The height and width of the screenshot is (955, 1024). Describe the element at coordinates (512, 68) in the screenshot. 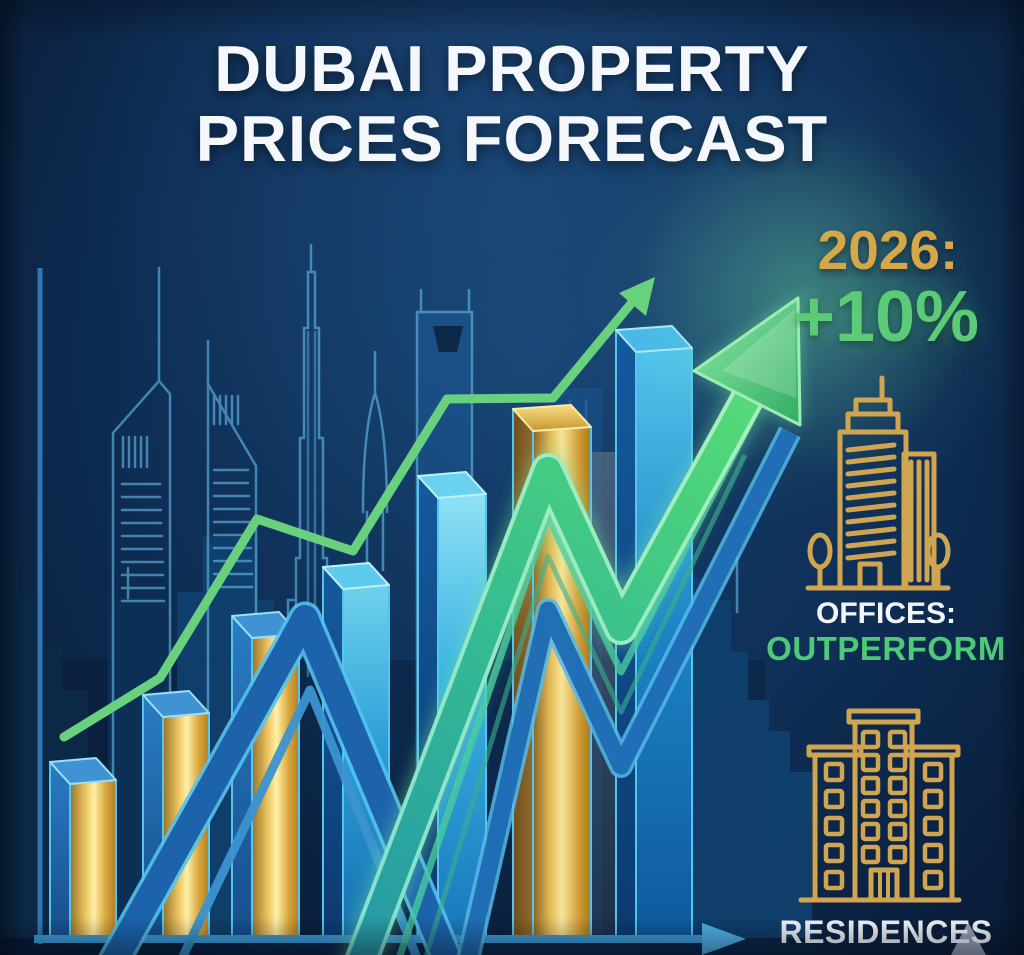

I see `title-line-1: DUBAI PROPERTY` at that location.